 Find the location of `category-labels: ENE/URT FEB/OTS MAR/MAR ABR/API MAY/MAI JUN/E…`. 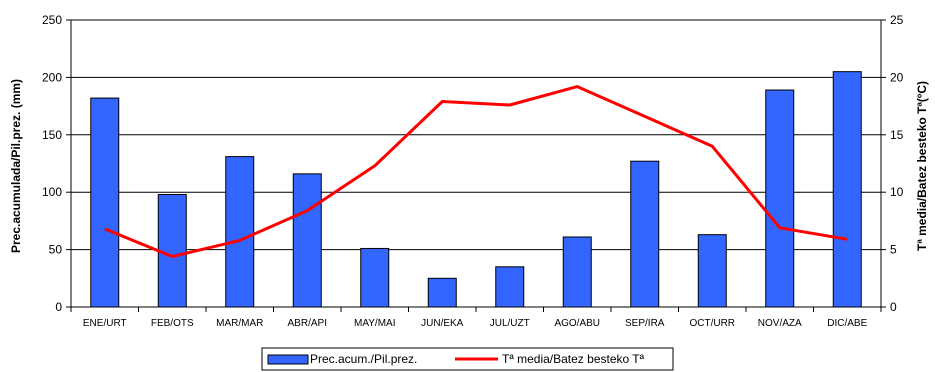

category-labels: ENE/URT FEB/OTS MAR/MAR ABR/API MAY/MAI JUN/E… is located at coordinates (475, 323).